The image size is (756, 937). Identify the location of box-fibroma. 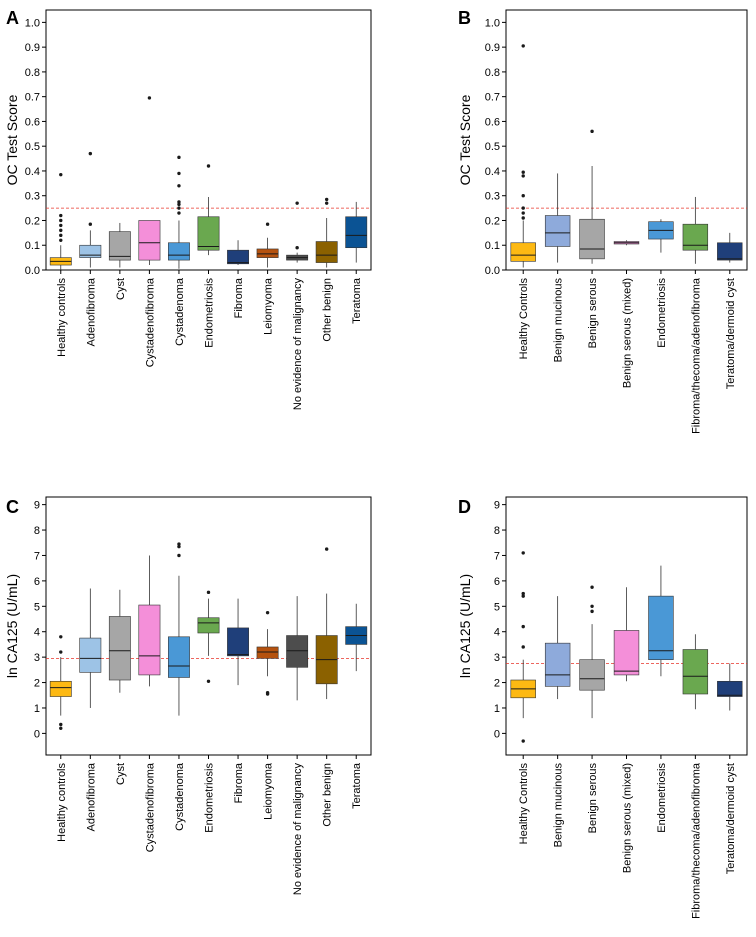
(238, 253).